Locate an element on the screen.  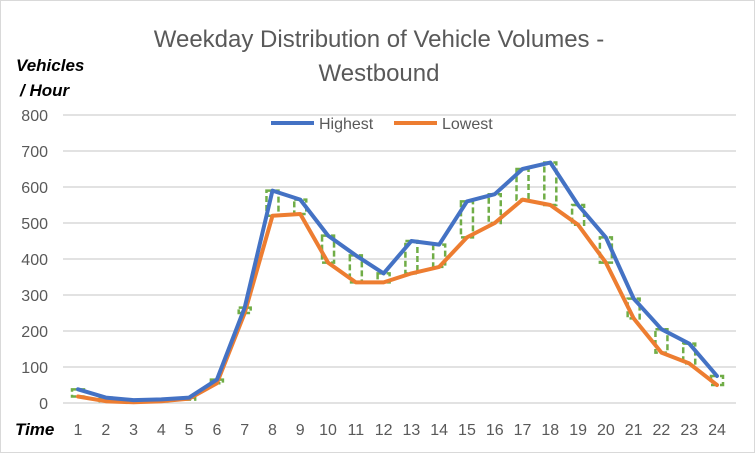
y-axis-label-line2: / Hour is located at coordinates (44, 90).